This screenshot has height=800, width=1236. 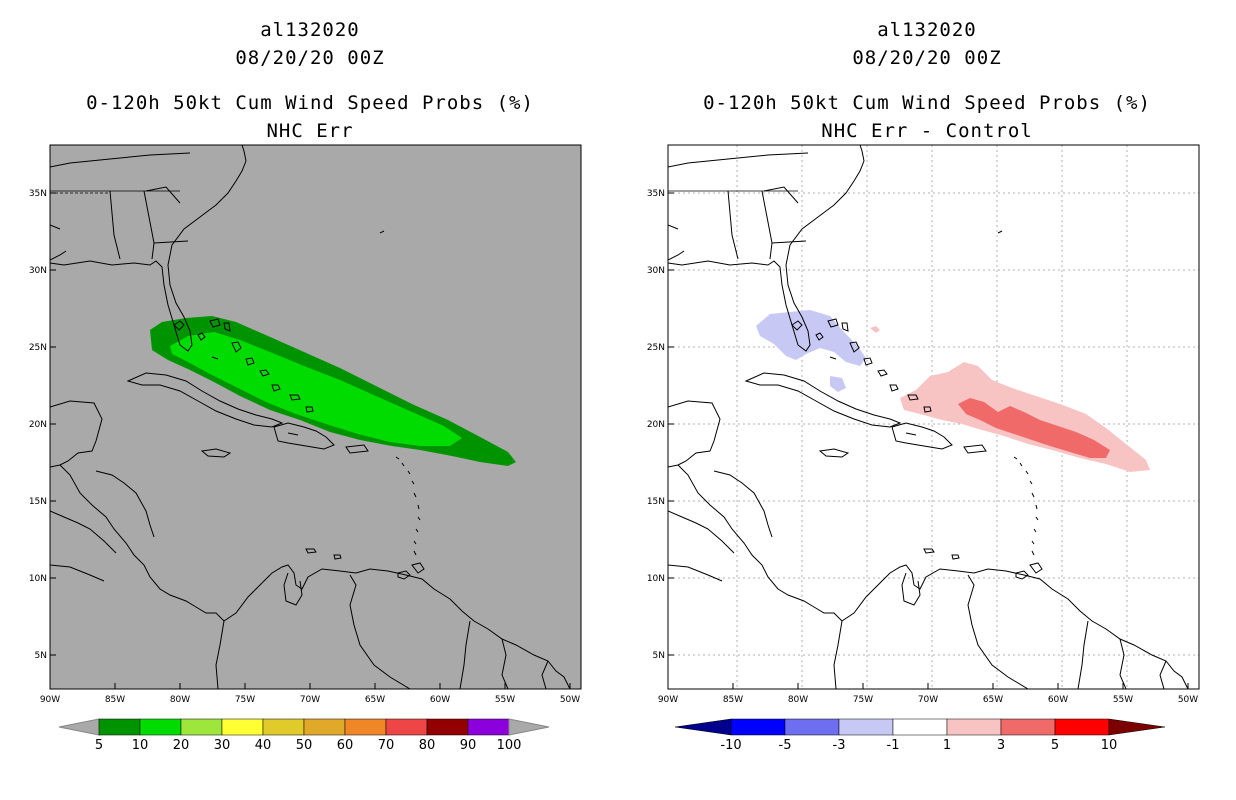 What do you see at coordinates (181, 745) in the screenshot?
I see `left-colorbar-label: 20` at bounding box center [181, 745].